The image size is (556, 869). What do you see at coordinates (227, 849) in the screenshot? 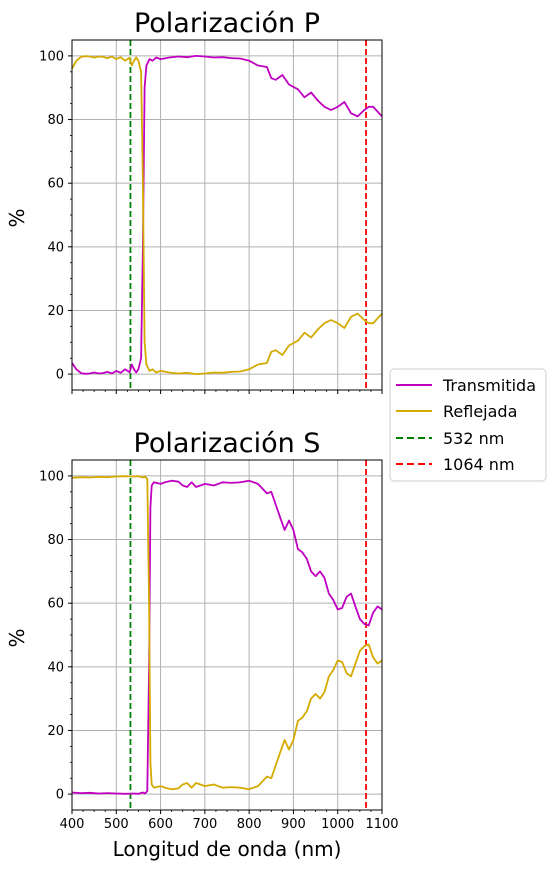
I see `x-axis-label: Longitud de onda (nm)` at bounding box center [227, 849].